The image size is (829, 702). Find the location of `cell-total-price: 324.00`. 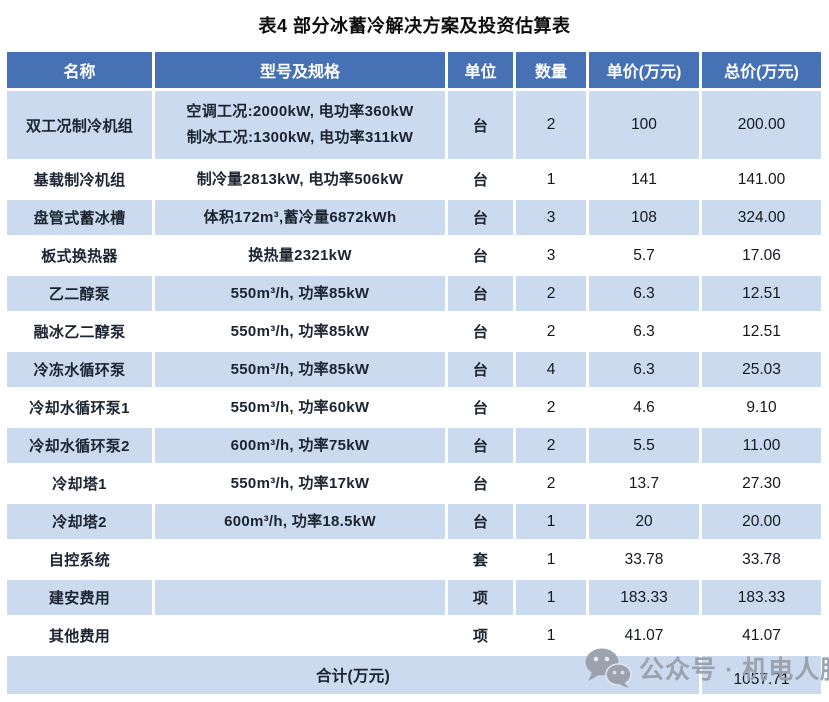

cell-total-price: 324.00 is located at coordinates (761, 217).